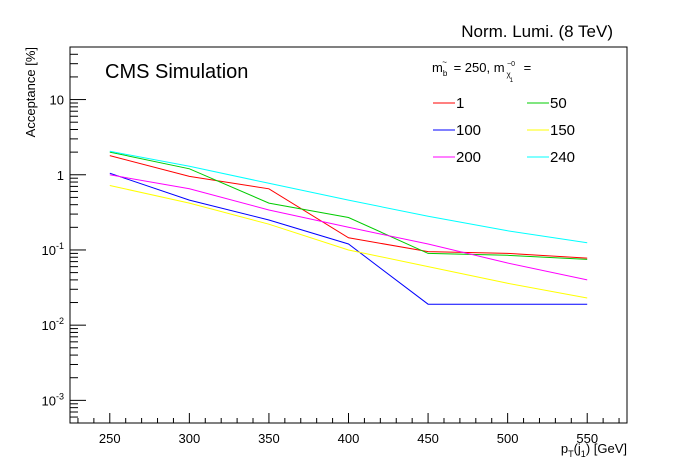 The width and height of the screenshot is (696, 472). What do you see at coordinates (558, 103) in the screenshot?
I see `legend-label-50: 50` at bounding box center [558, 103].